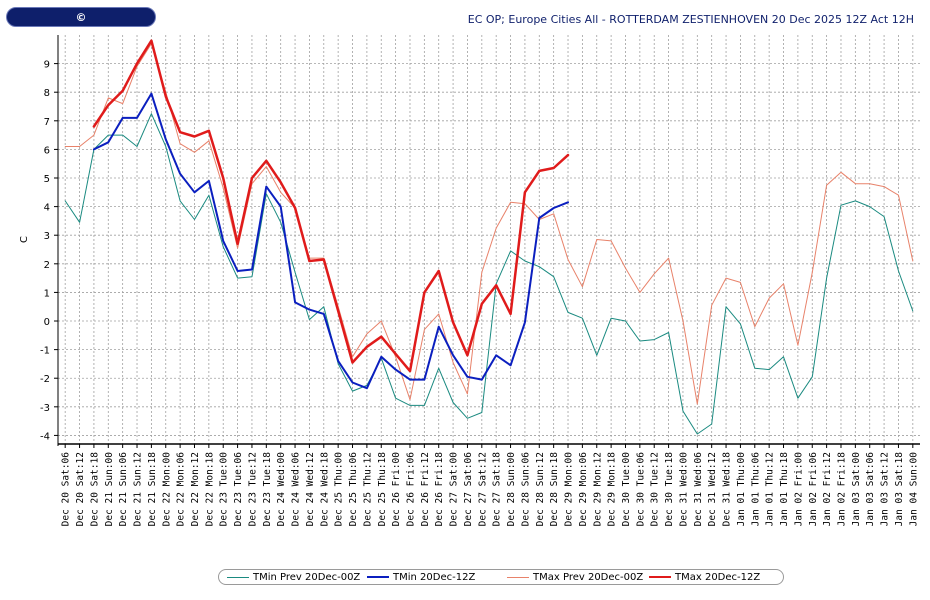 The height and width of the screenshot is (600, 930). I want to click on x-tick-label: Dec 23 Tue:18, so click(267, 489).